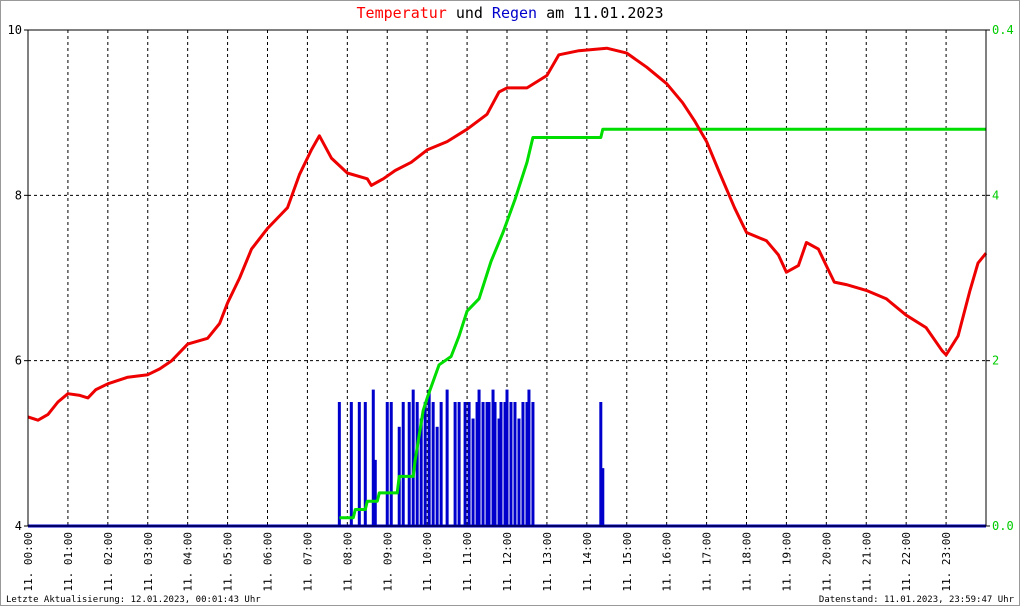 This screenshot has width=1020, height=606. Describe the element at coordinates (18, 195) in the screenshot. I see `y-tick-label: 8` at that location.